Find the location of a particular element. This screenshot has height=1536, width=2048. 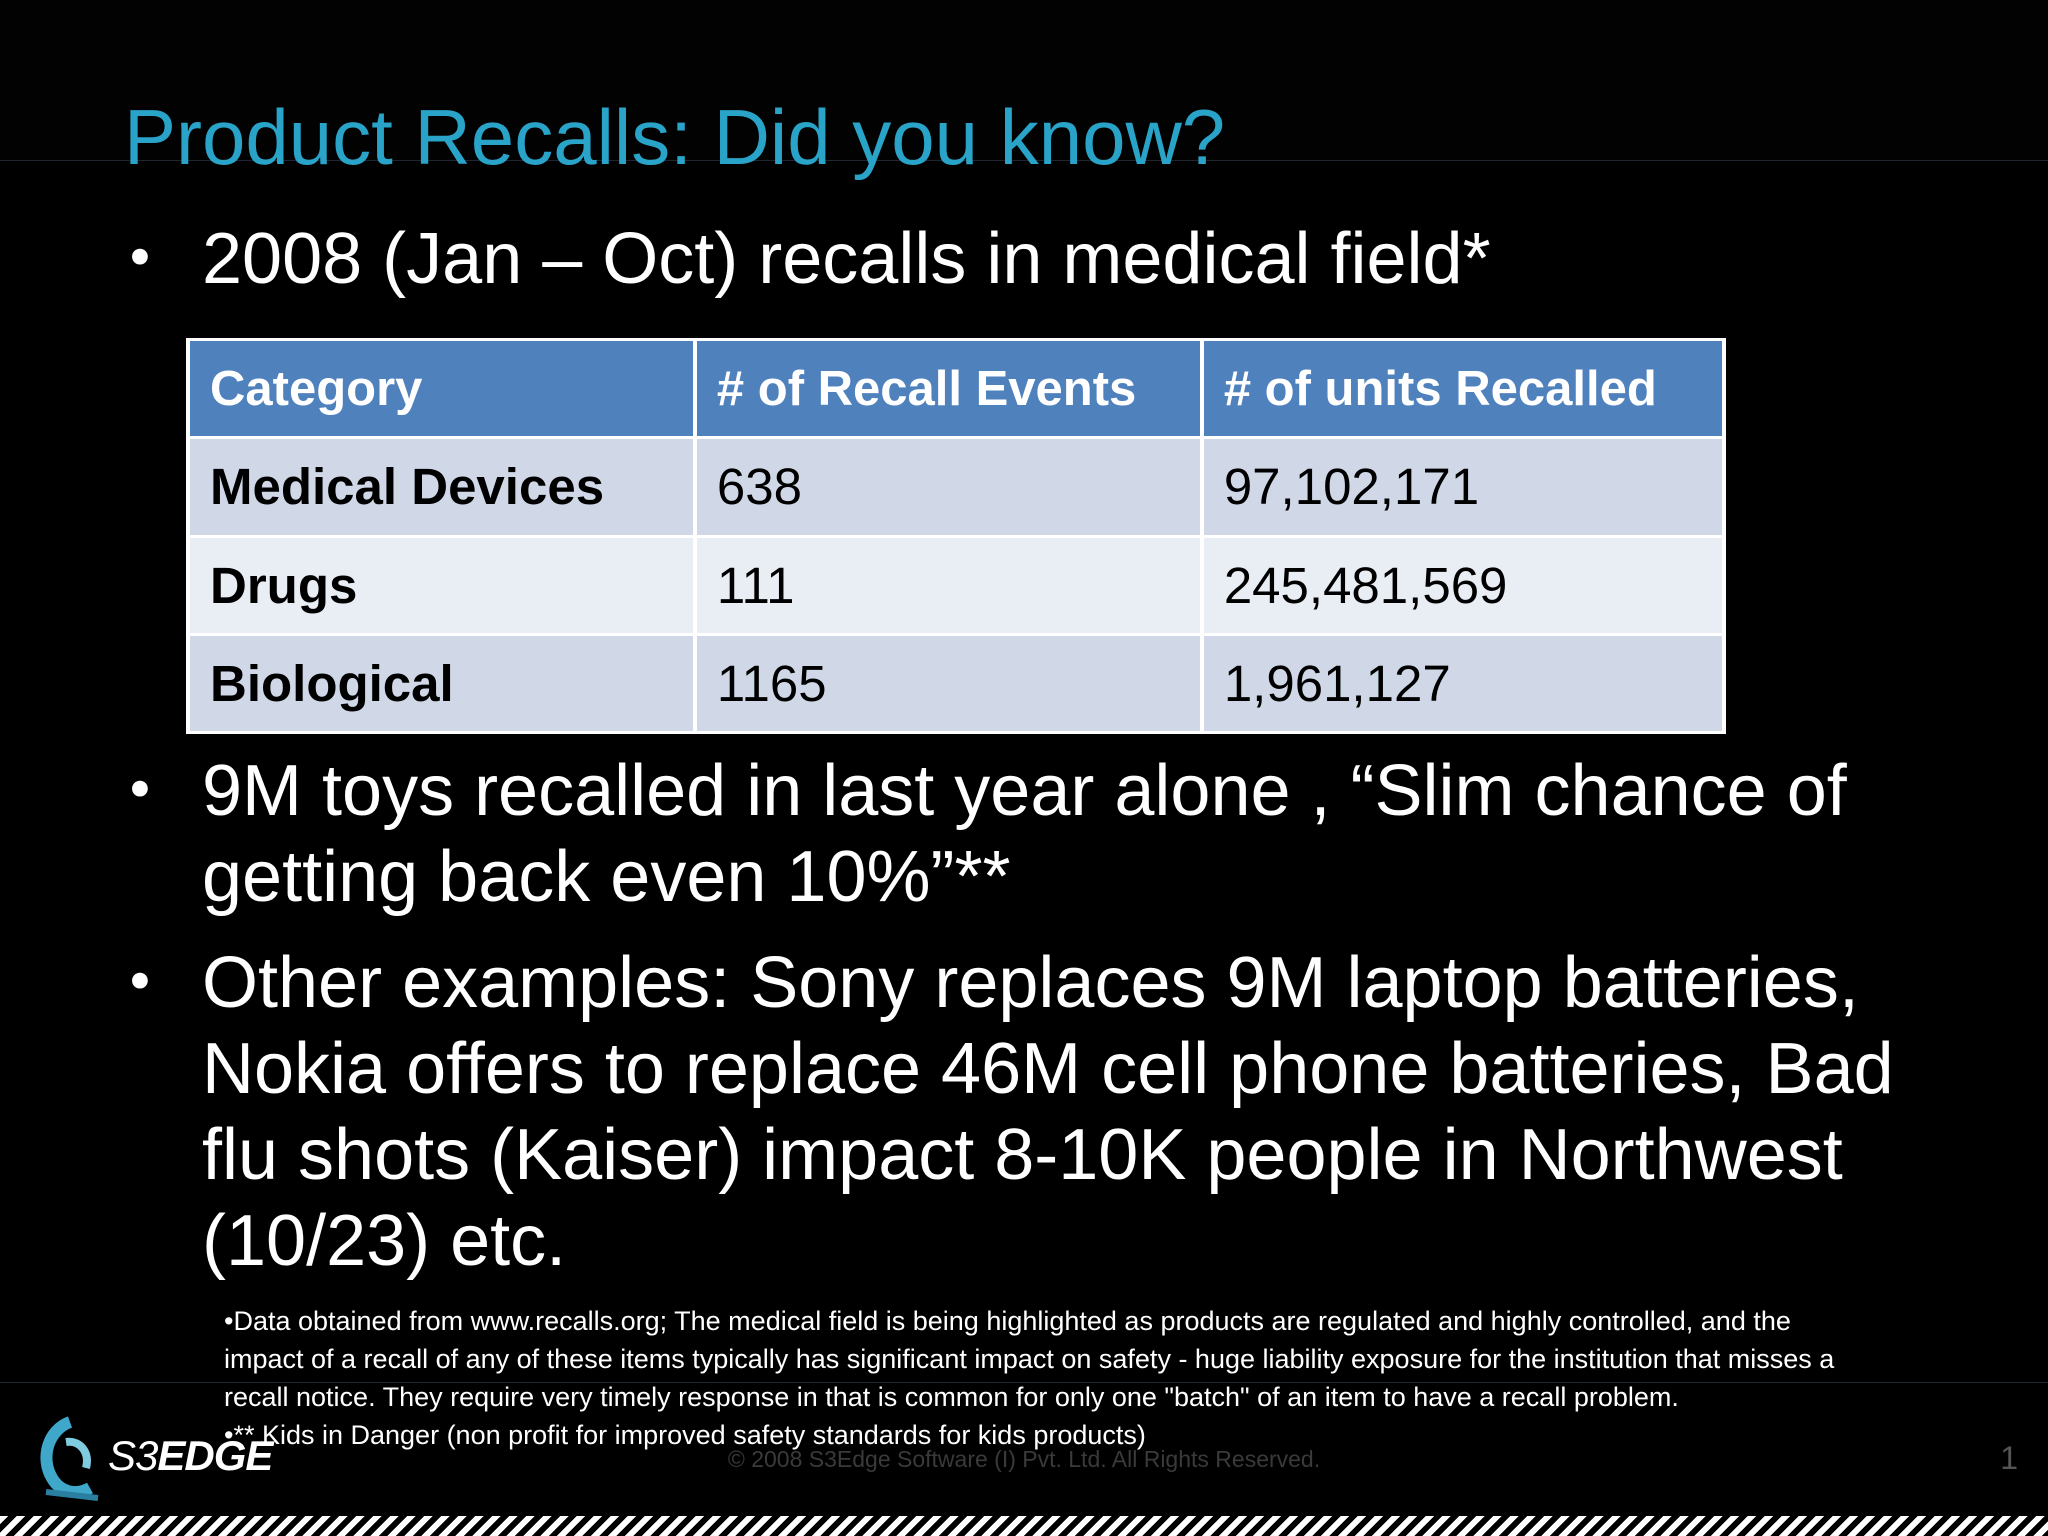

cell-recall-events: 1165 is located at coordinates (948, 683).